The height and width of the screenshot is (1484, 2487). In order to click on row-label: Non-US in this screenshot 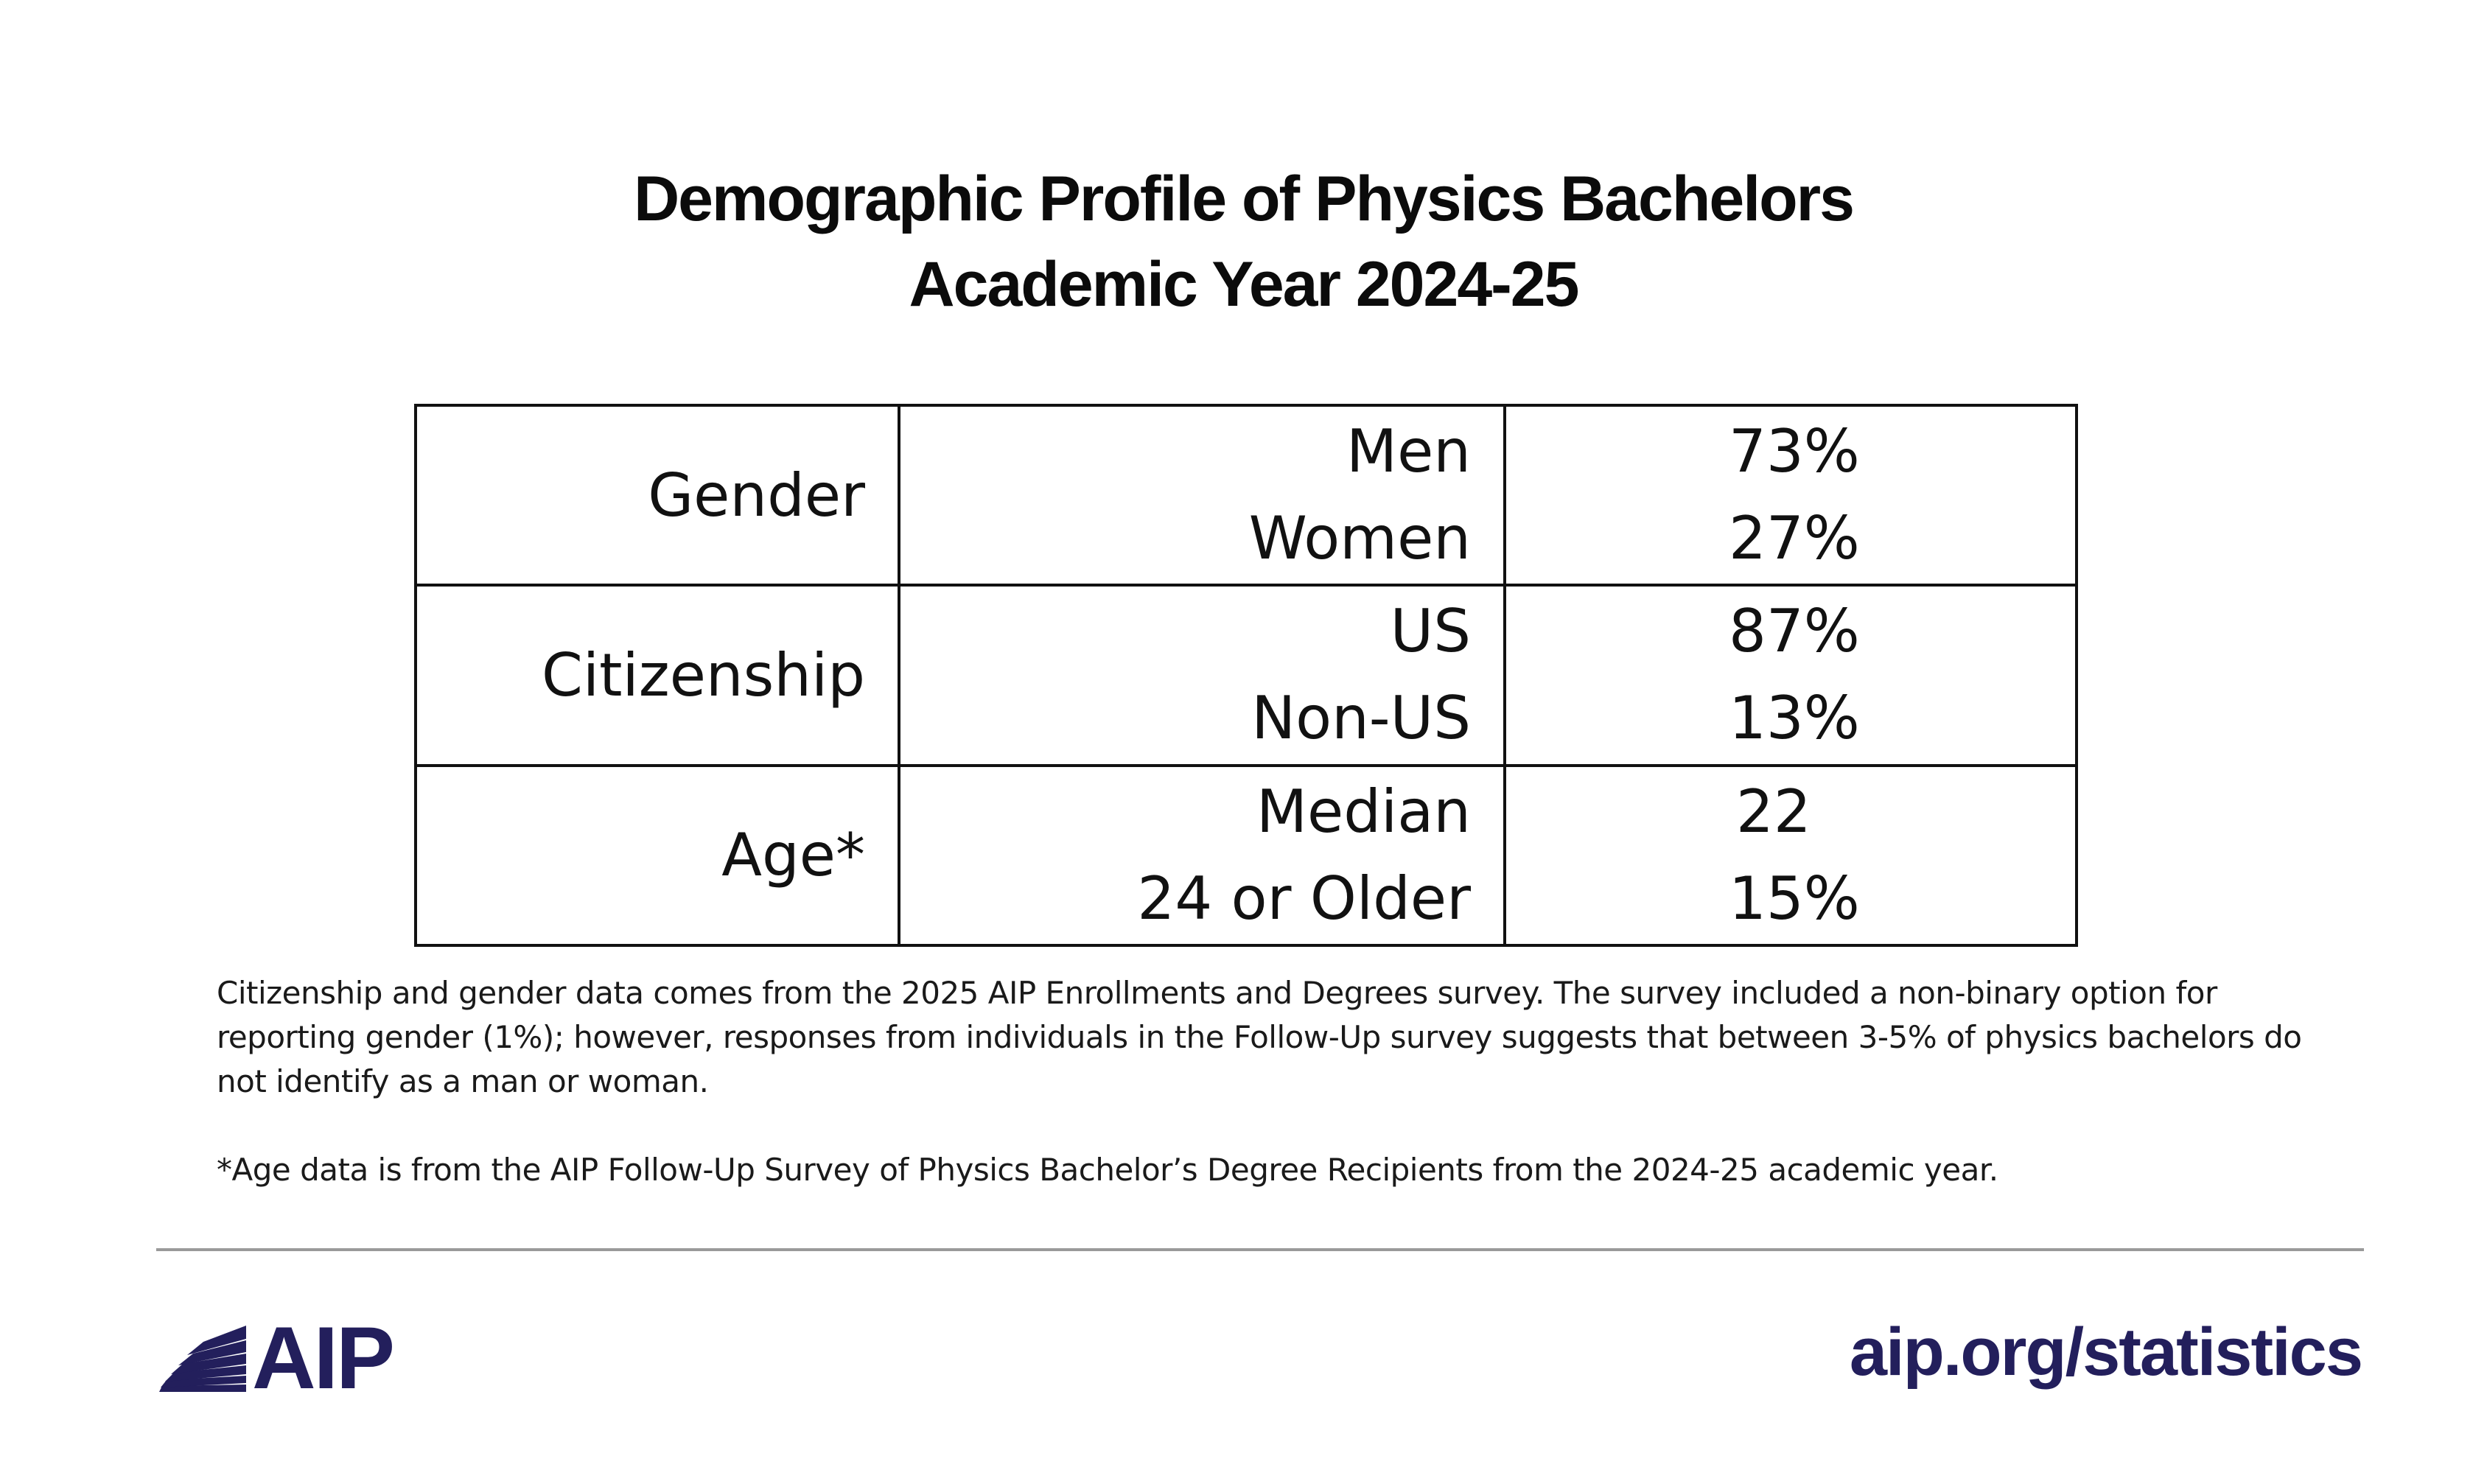, I will do `click(1361, 718)`.